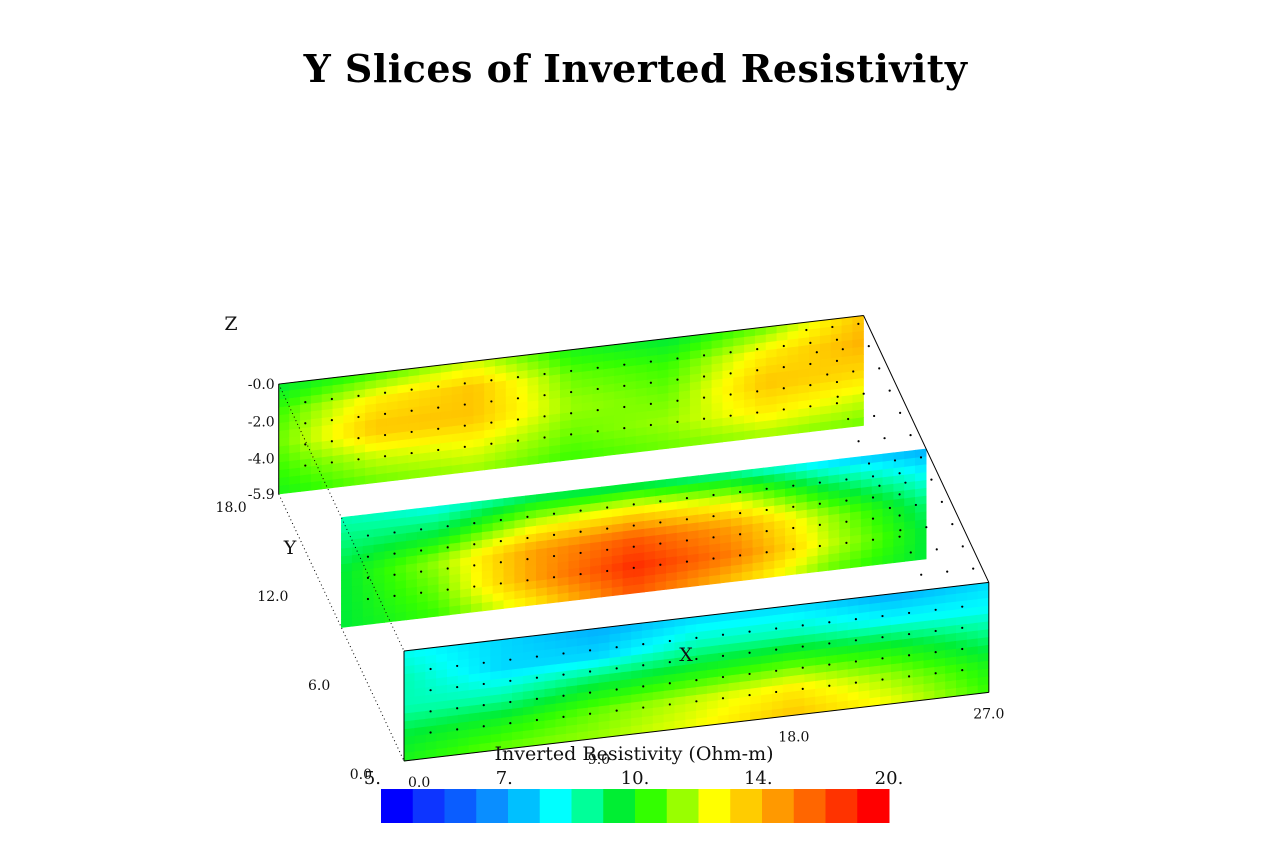 The height and width of the screenshot is (848, 1271). Describe the element at coordinates (272, 597) in the screenshot. I see `y-tick-label: 12.0` at that location.